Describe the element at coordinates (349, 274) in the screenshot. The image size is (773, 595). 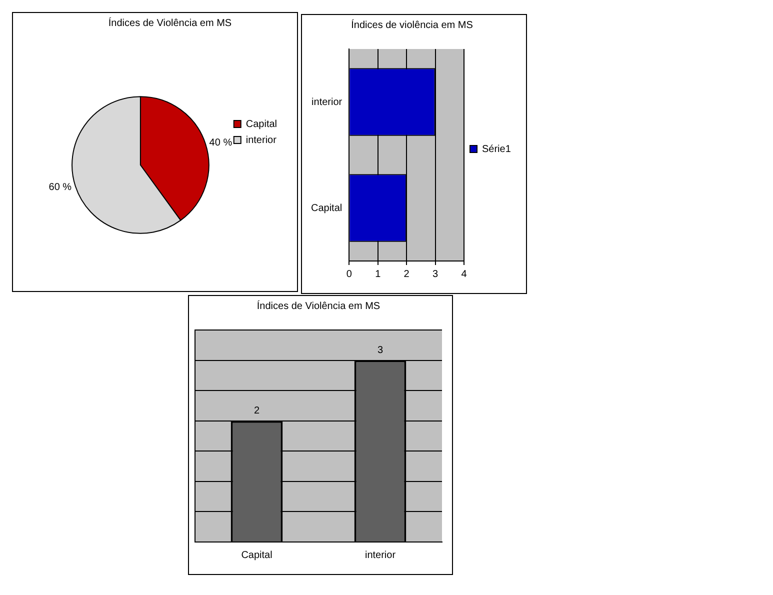
I see `x-tick-label: 0` at that location.